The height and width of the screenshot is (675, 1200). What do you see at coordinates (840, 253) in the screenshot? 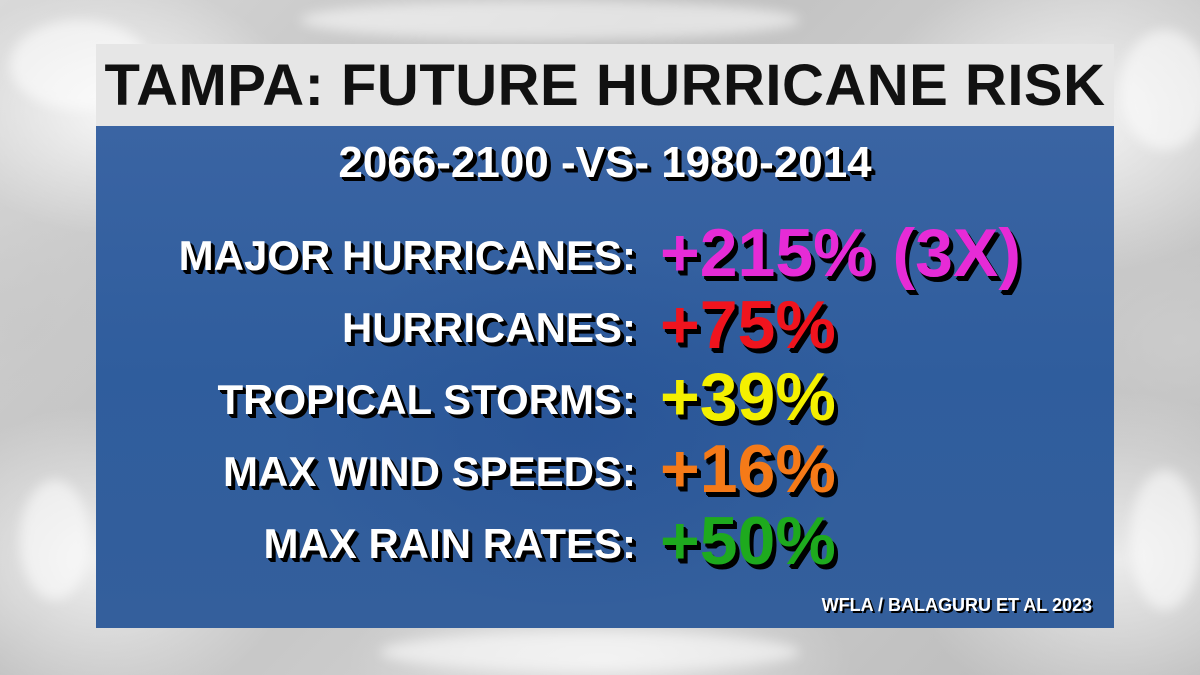
I see `stat-value: +215% (3X)` at bounding box center [840, 253].